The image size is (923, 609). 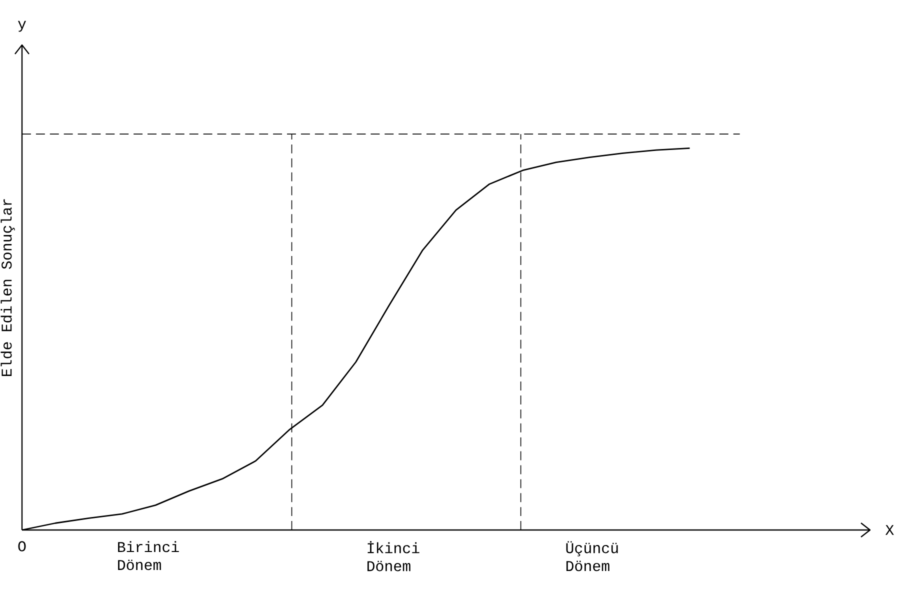 What do you see at coordinates (22, 26) in the screenshot?
I see `text: y` at bounding box center [22, 26].